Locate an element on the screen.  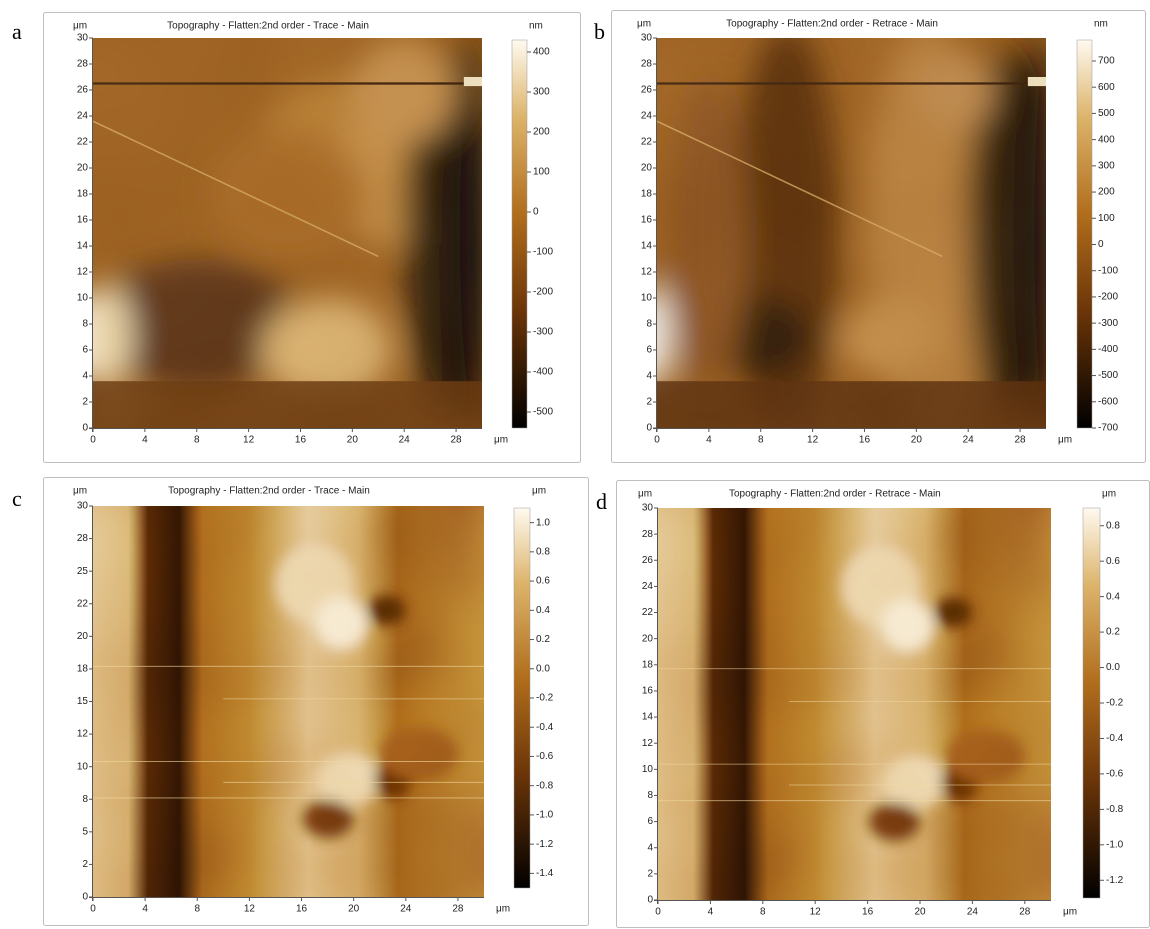
y-tick-label: 5 is located at coordinates (85, 831).